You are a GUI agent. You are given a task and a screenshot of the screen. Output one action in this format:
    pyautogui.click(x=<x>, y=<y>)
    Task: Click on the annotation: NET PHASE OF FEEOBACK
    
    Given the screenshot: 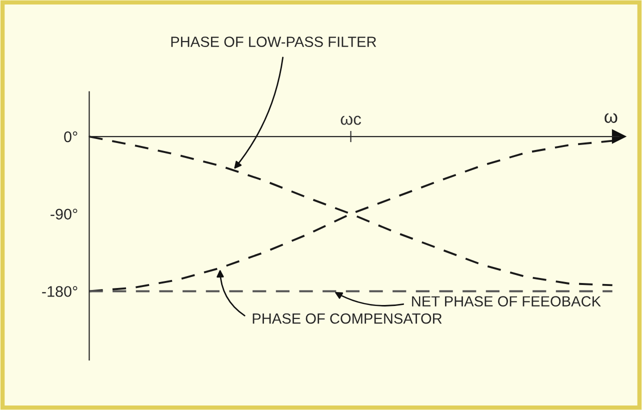 What is the action you would take?
    pyautogui.click(x=506, y=301)
    